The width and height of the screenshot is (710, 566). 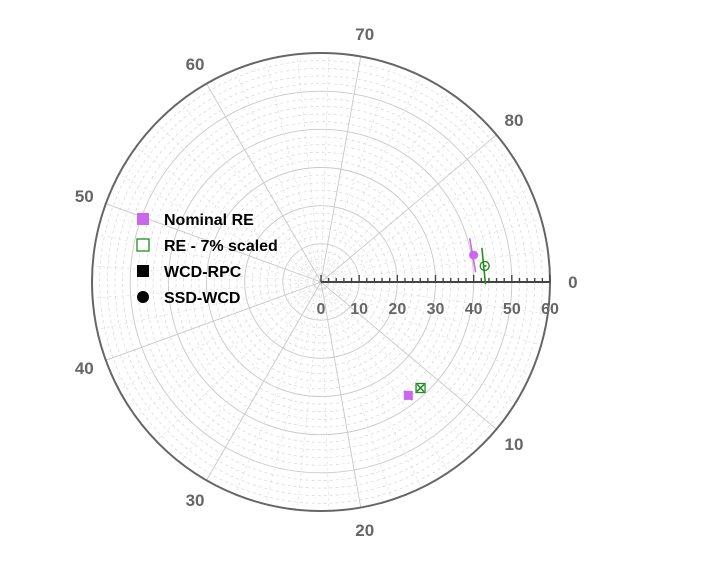 What do you see at coordinates (364, 530) in the screenshot?
I see `angle-tick-label: 20` at bounding box center [364, 530].